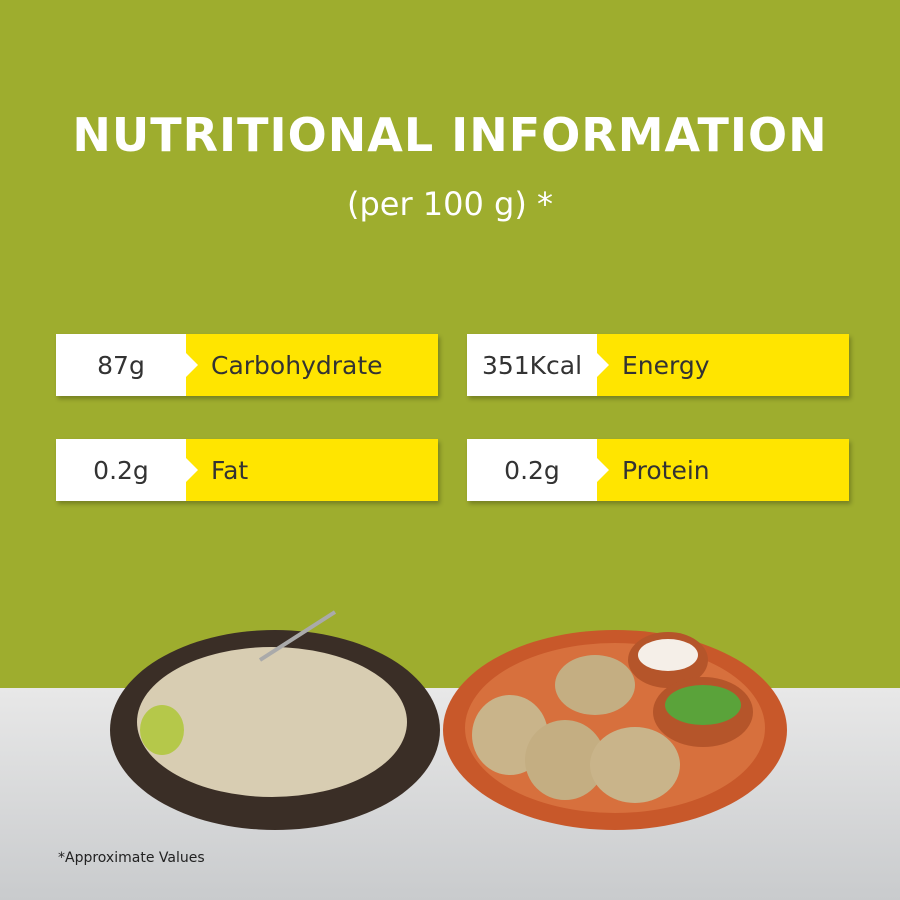 The width and height of the screenshot is (900, 900). I want to click on nutrient-card: 351Kcal Energy, so click(658, 365).